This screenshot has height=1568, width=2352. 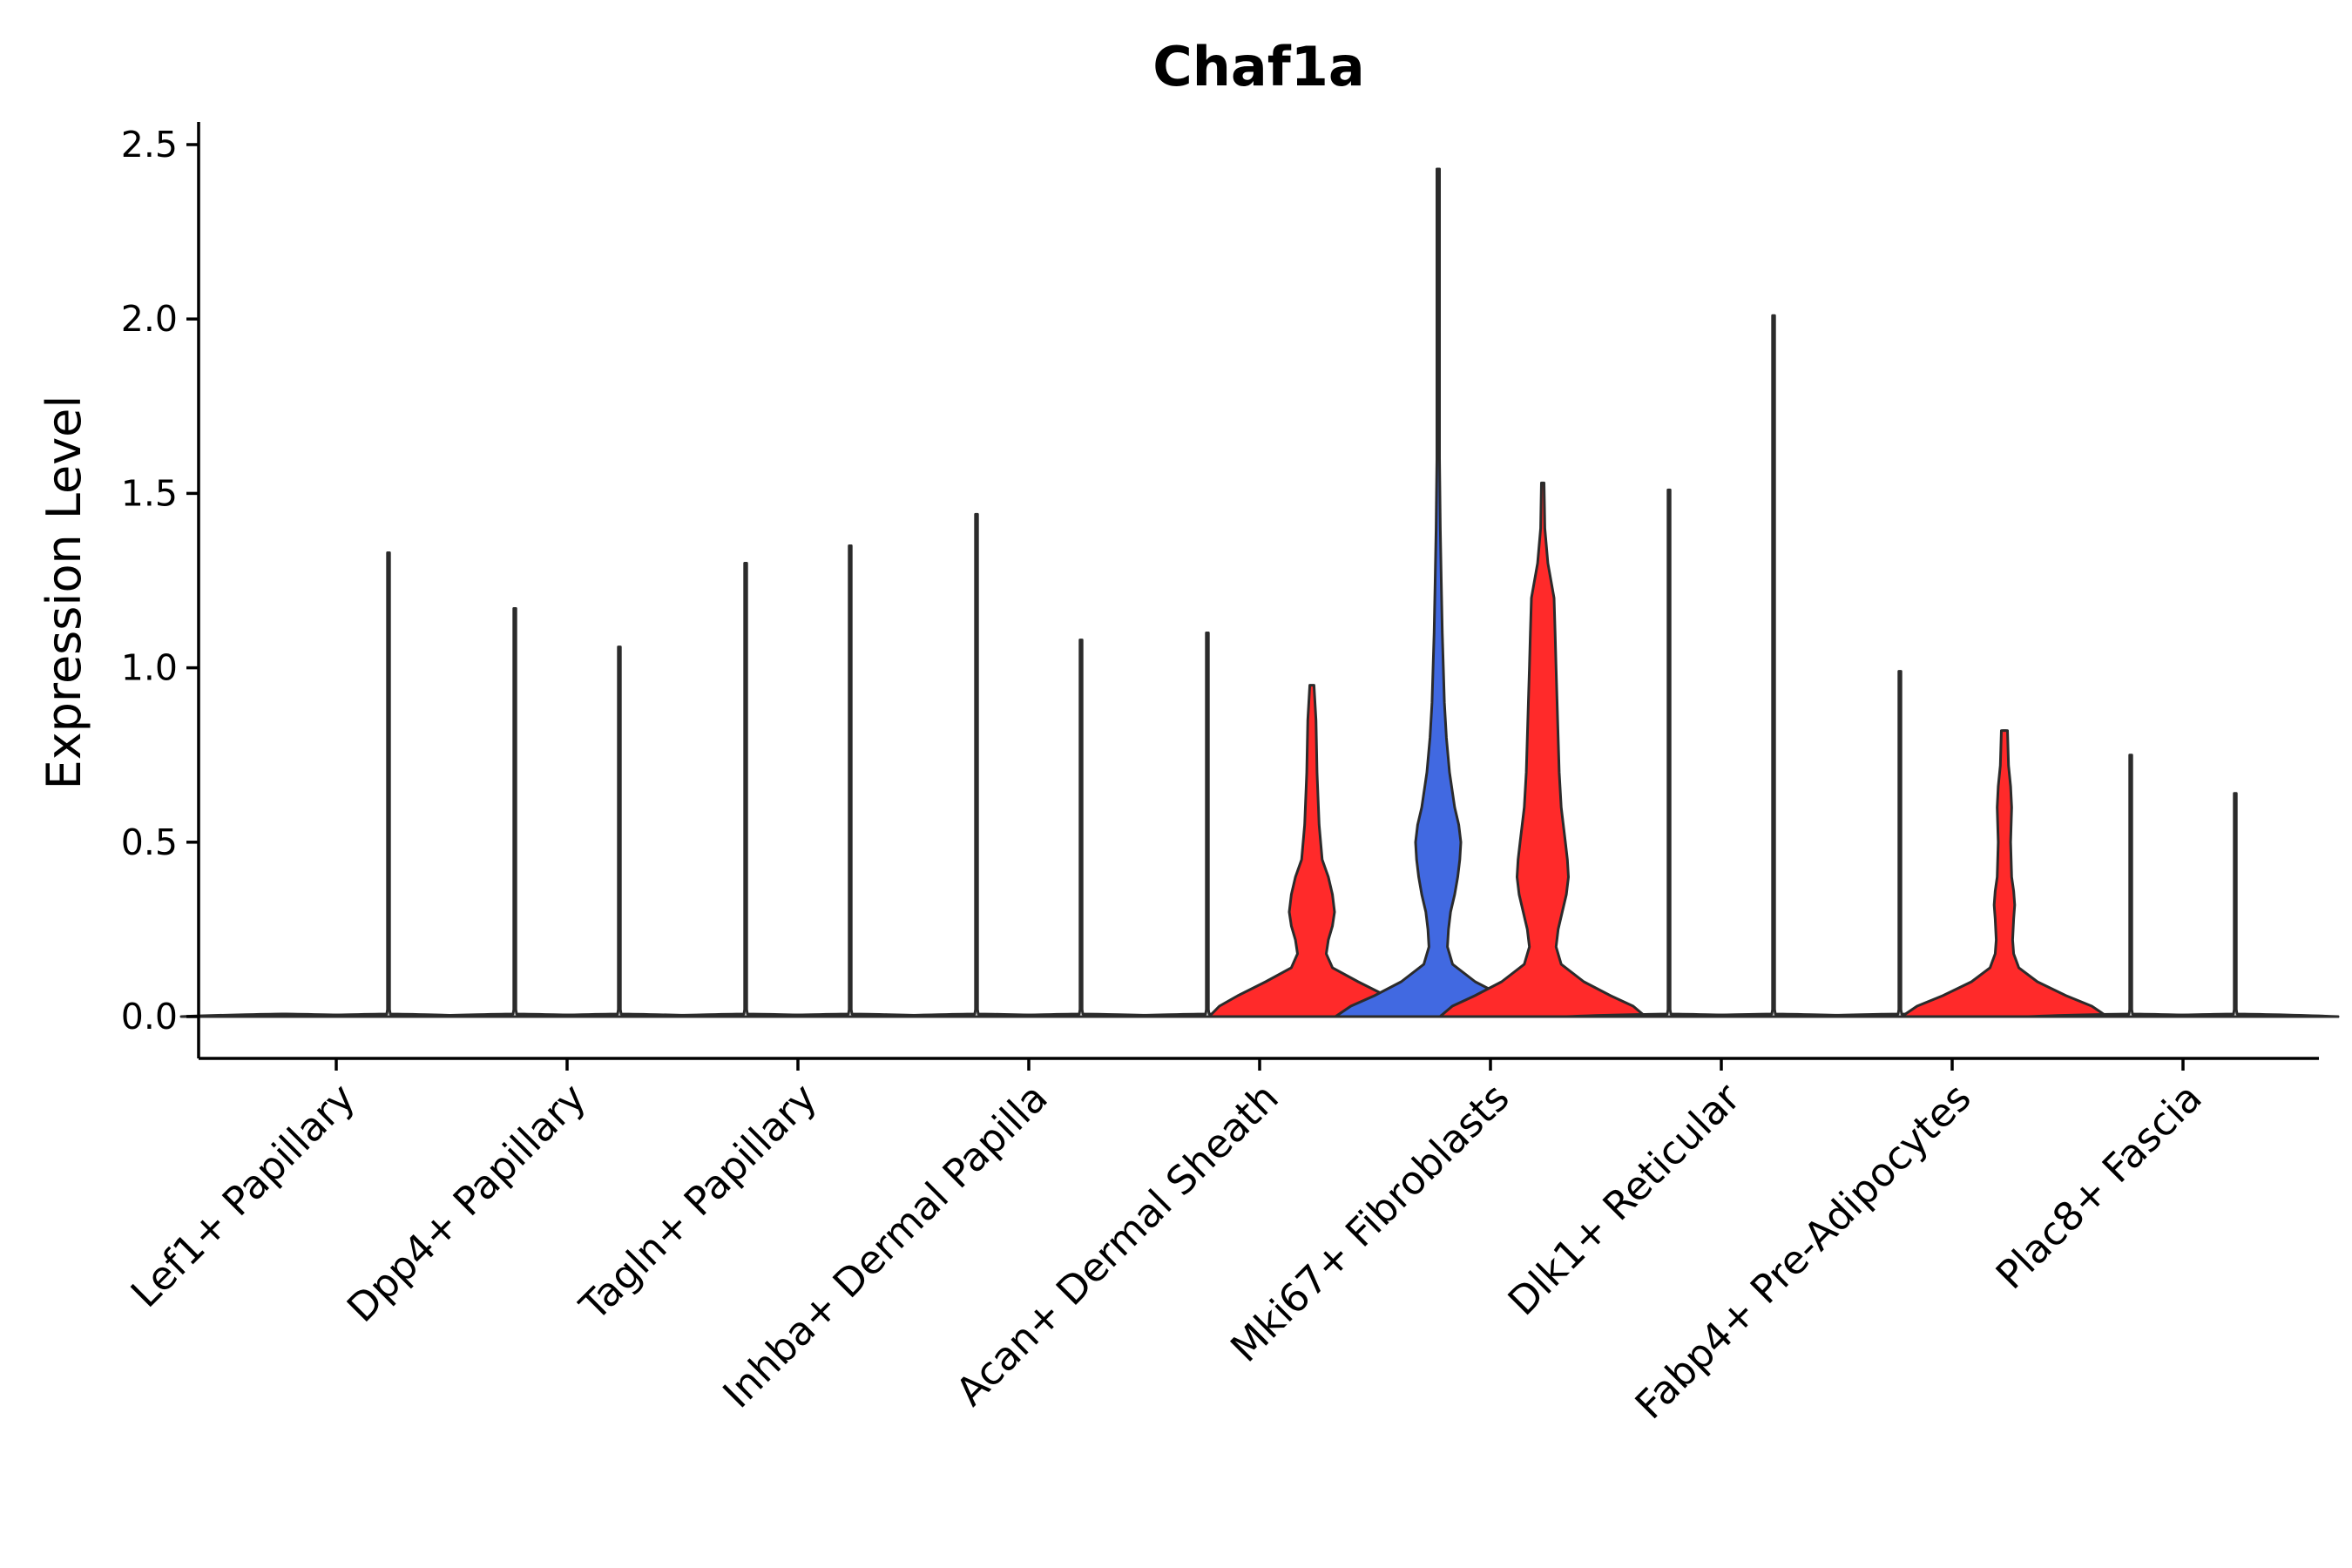 I want to click on y-tick-label: 0.0, so click(x=150, y=1016).